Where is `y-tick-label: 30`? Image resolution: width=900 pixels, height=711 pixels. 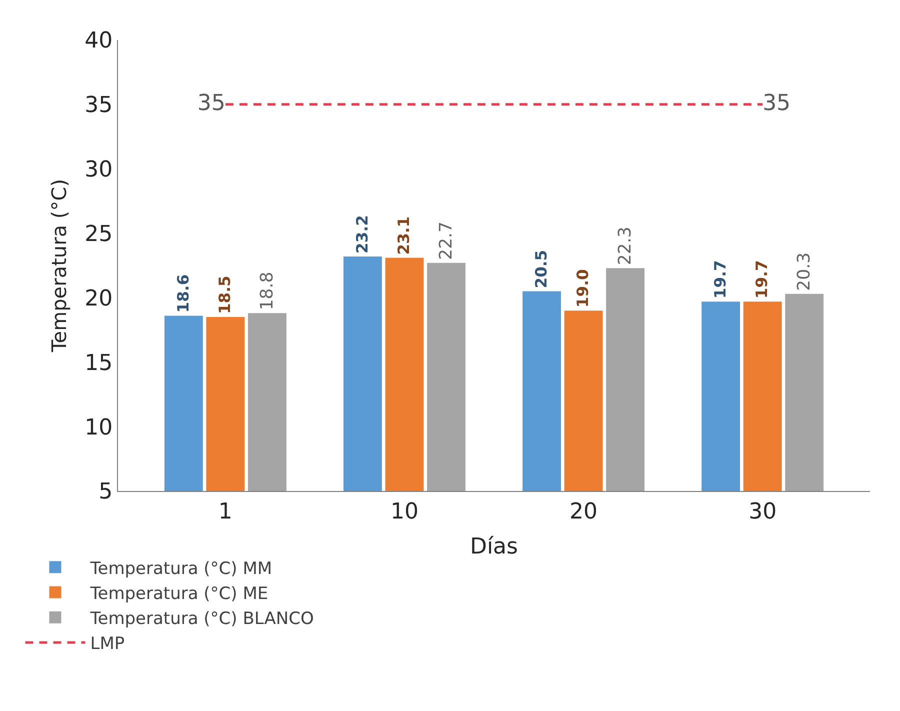 y-tick-label: 30 is located at coordinates (98, 170).